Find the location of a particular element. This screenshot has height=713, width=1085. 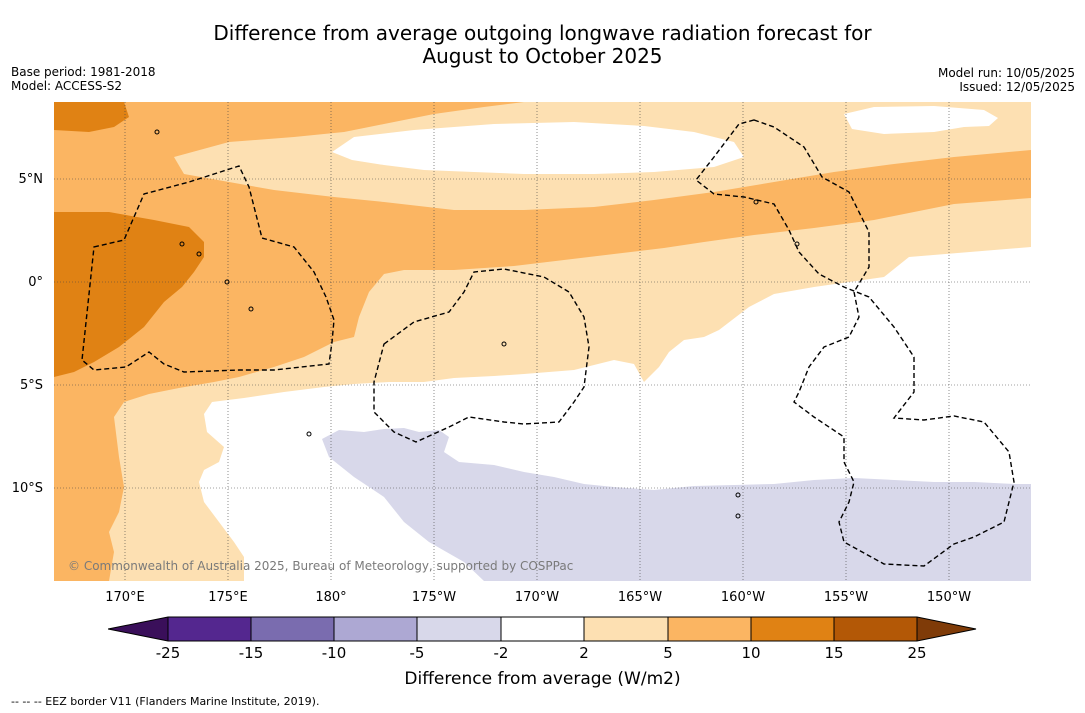

colorbar-tick: 25 is located at coordinates (917, 653).